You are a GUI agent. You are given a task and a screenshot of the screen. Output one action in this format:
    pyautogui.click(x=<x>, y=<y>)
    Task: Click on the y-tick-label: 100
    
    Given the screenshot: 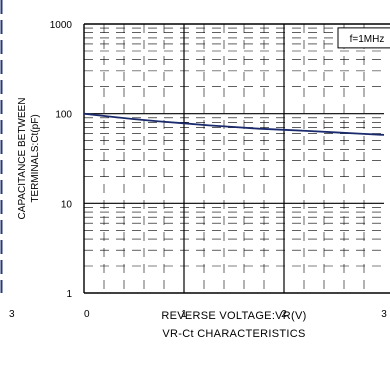 What is the action you would take?
    pyautogui.click(x=63, y=115)
    